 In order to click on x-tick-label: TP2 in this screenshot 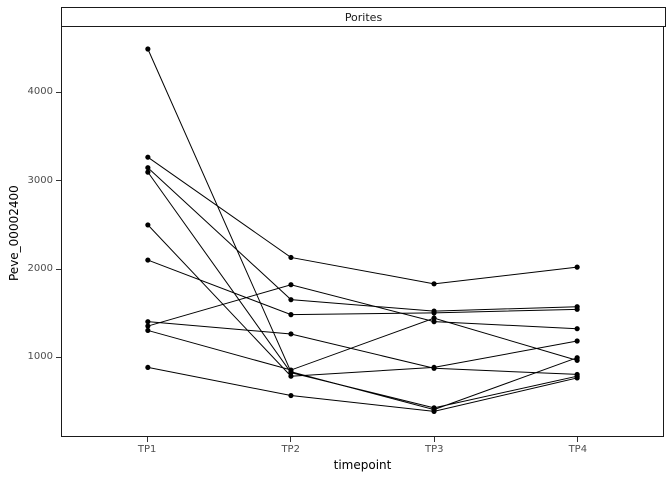, I will do `click(290, 449)`.